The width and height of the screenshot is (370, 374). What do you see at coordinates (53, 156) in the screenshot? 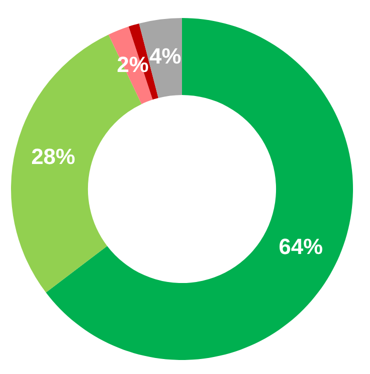
I see `data-label: 28%` at bounding box center [53, 156].